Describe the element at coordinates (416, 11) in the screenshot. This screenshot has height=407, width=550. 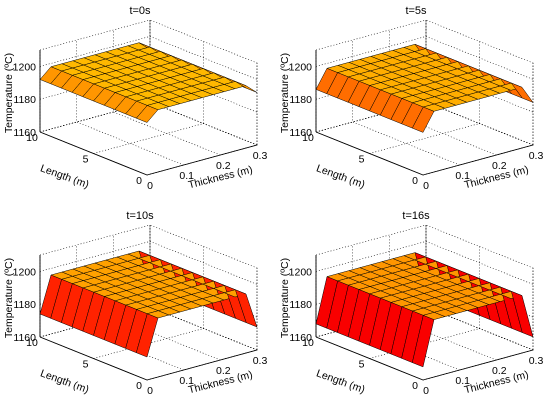
I see `panel-title: t=5s` at that location.